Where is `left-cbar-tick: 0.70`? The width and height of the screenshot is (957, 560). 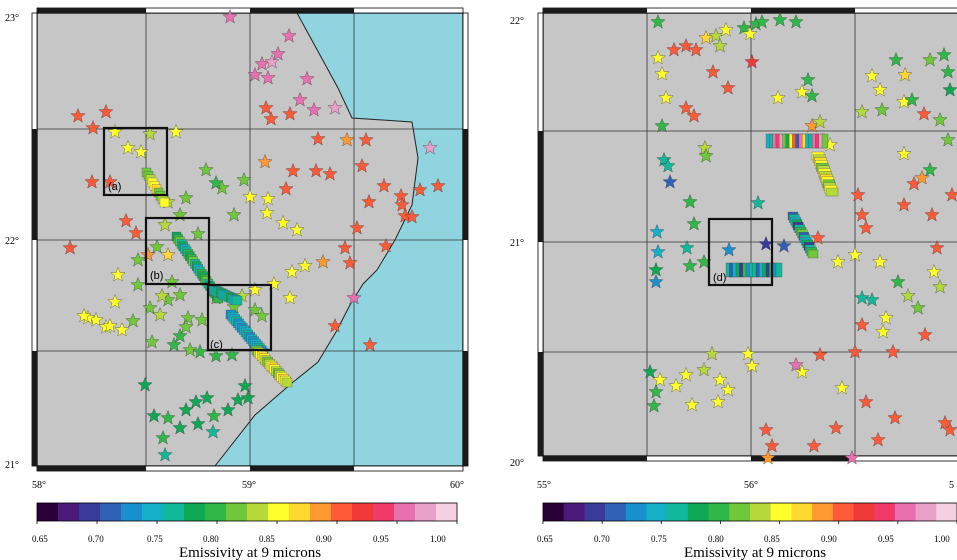
left-cbar-tick: 0.70 is located at coordinates (96, 539).